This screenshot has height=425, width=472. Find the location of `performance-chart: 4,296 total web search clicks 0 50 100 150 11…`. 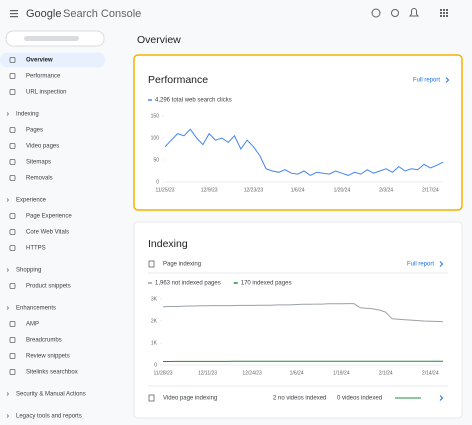

performance-chart: 4,296 total web search clicks 0 50 100 150 11… is located at coordinates (296, 145).